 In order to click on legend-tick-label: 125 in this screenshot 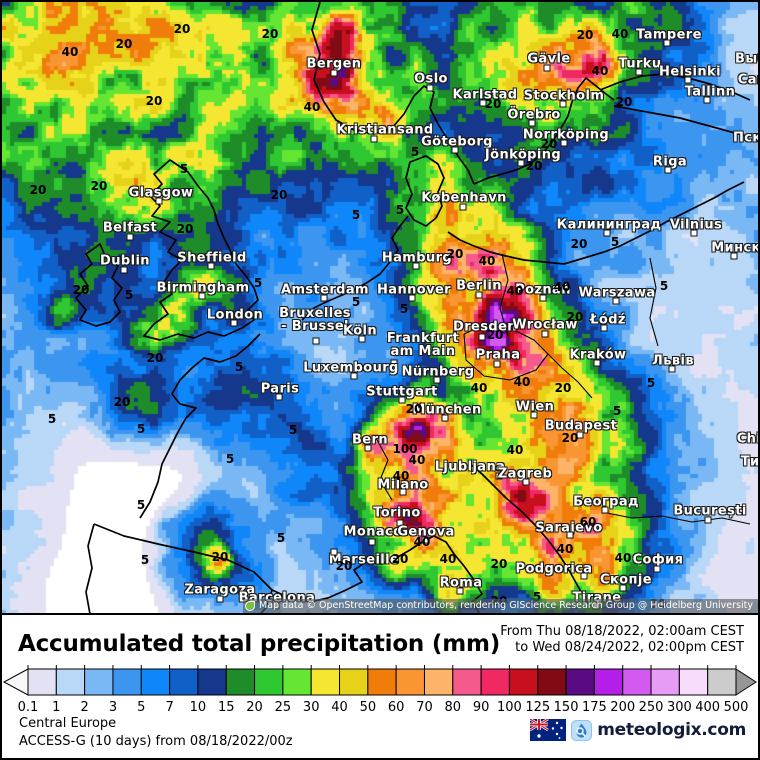, I will do `click(537, 707)`.